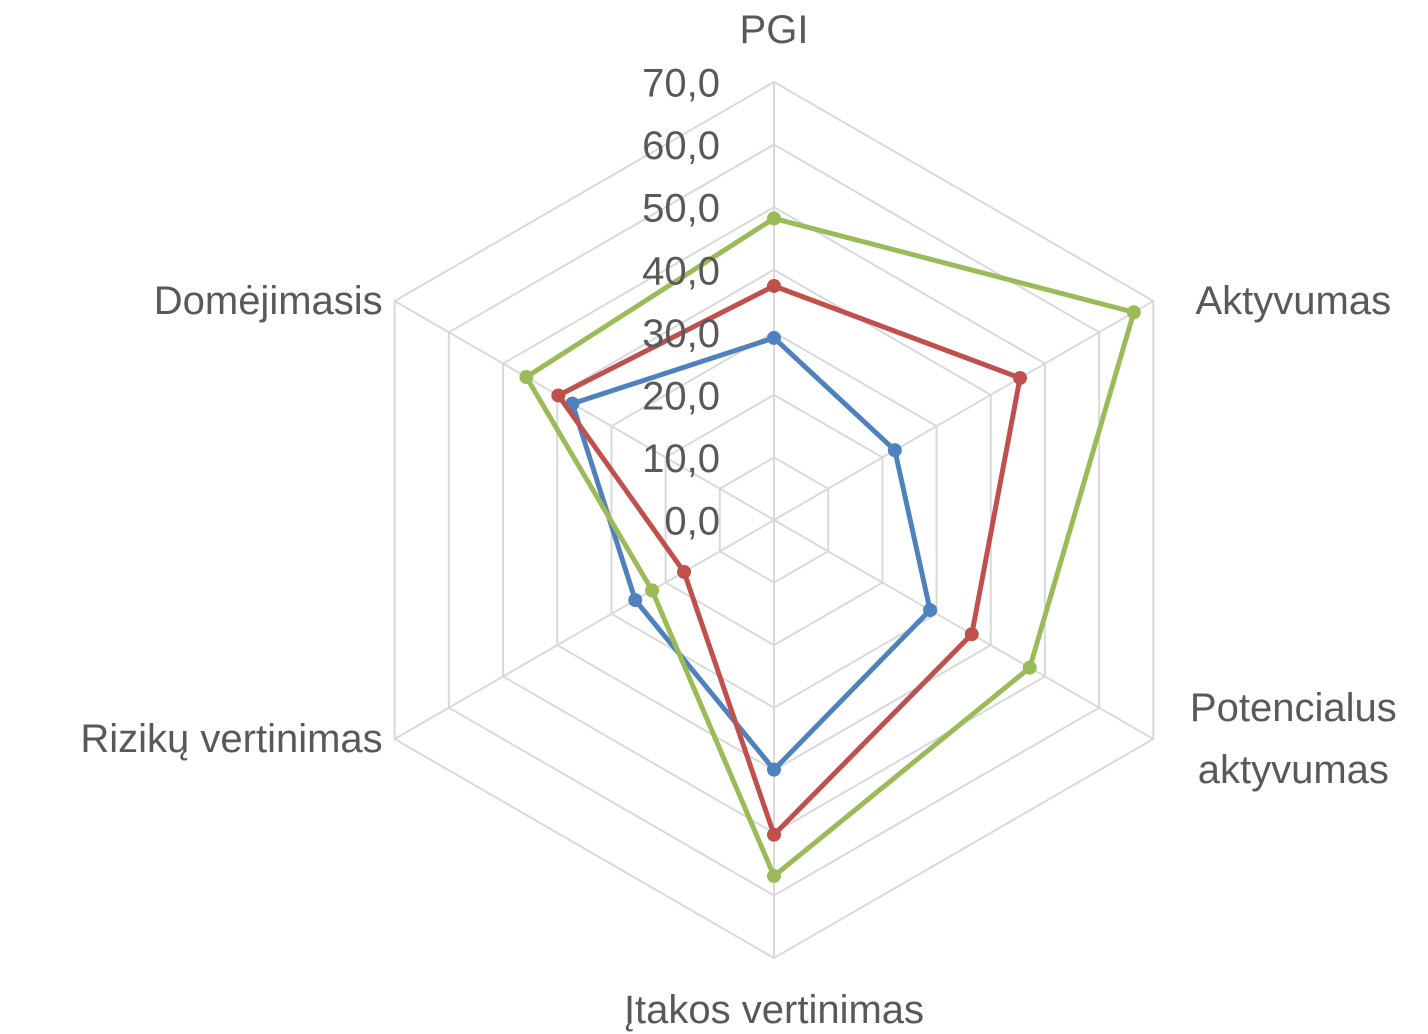 Image resolution: width=1428 pixels, height=1034 pixels. What do you see at coordinates (774, 1010) in the screenshot?
I see `category-label: Įtakos vertinimas` at bounding box center [774, 1010].